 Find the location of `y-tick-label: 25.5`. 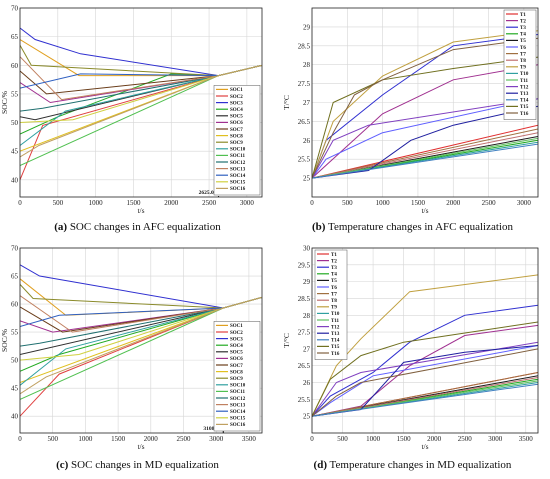

y-tick-label: 25.5 is located at coordinates (304, 400).